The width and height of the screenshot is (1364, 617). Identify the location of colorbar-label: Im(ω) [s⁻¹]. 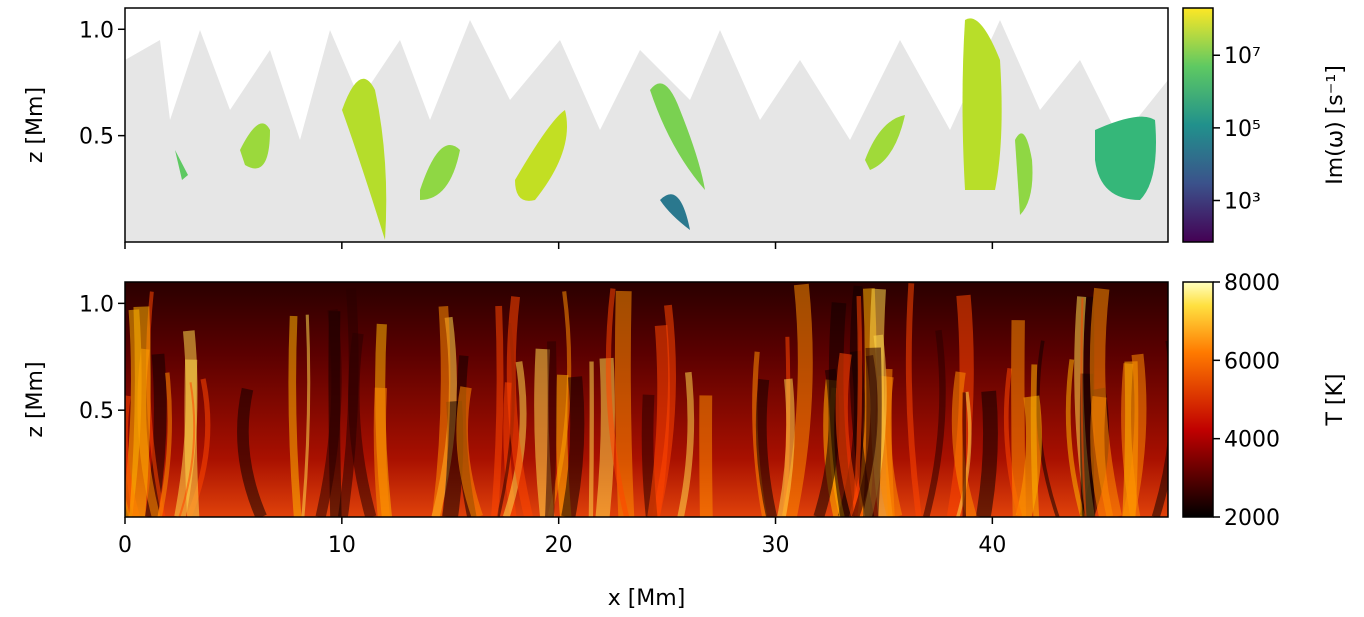
(1335, 125).